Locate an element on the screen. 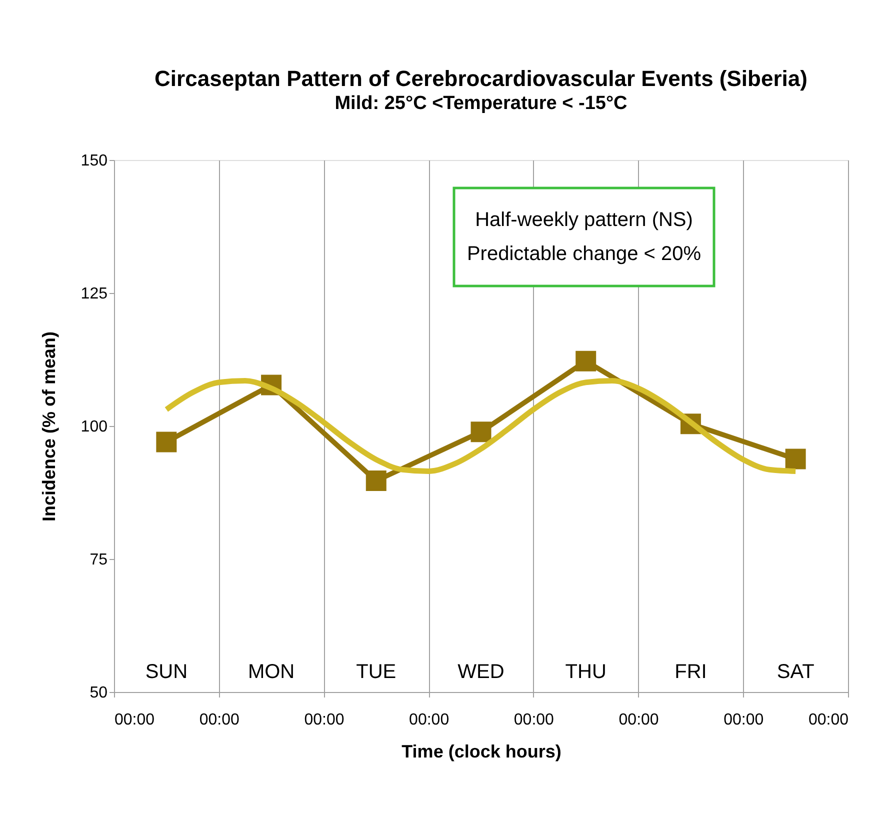 The width and height of the screenshot is (871, 818). chart-title: Circaseptan Pattern of Cerebrocardiovascular Events (Siberia) is located at coordinates (481, 78).